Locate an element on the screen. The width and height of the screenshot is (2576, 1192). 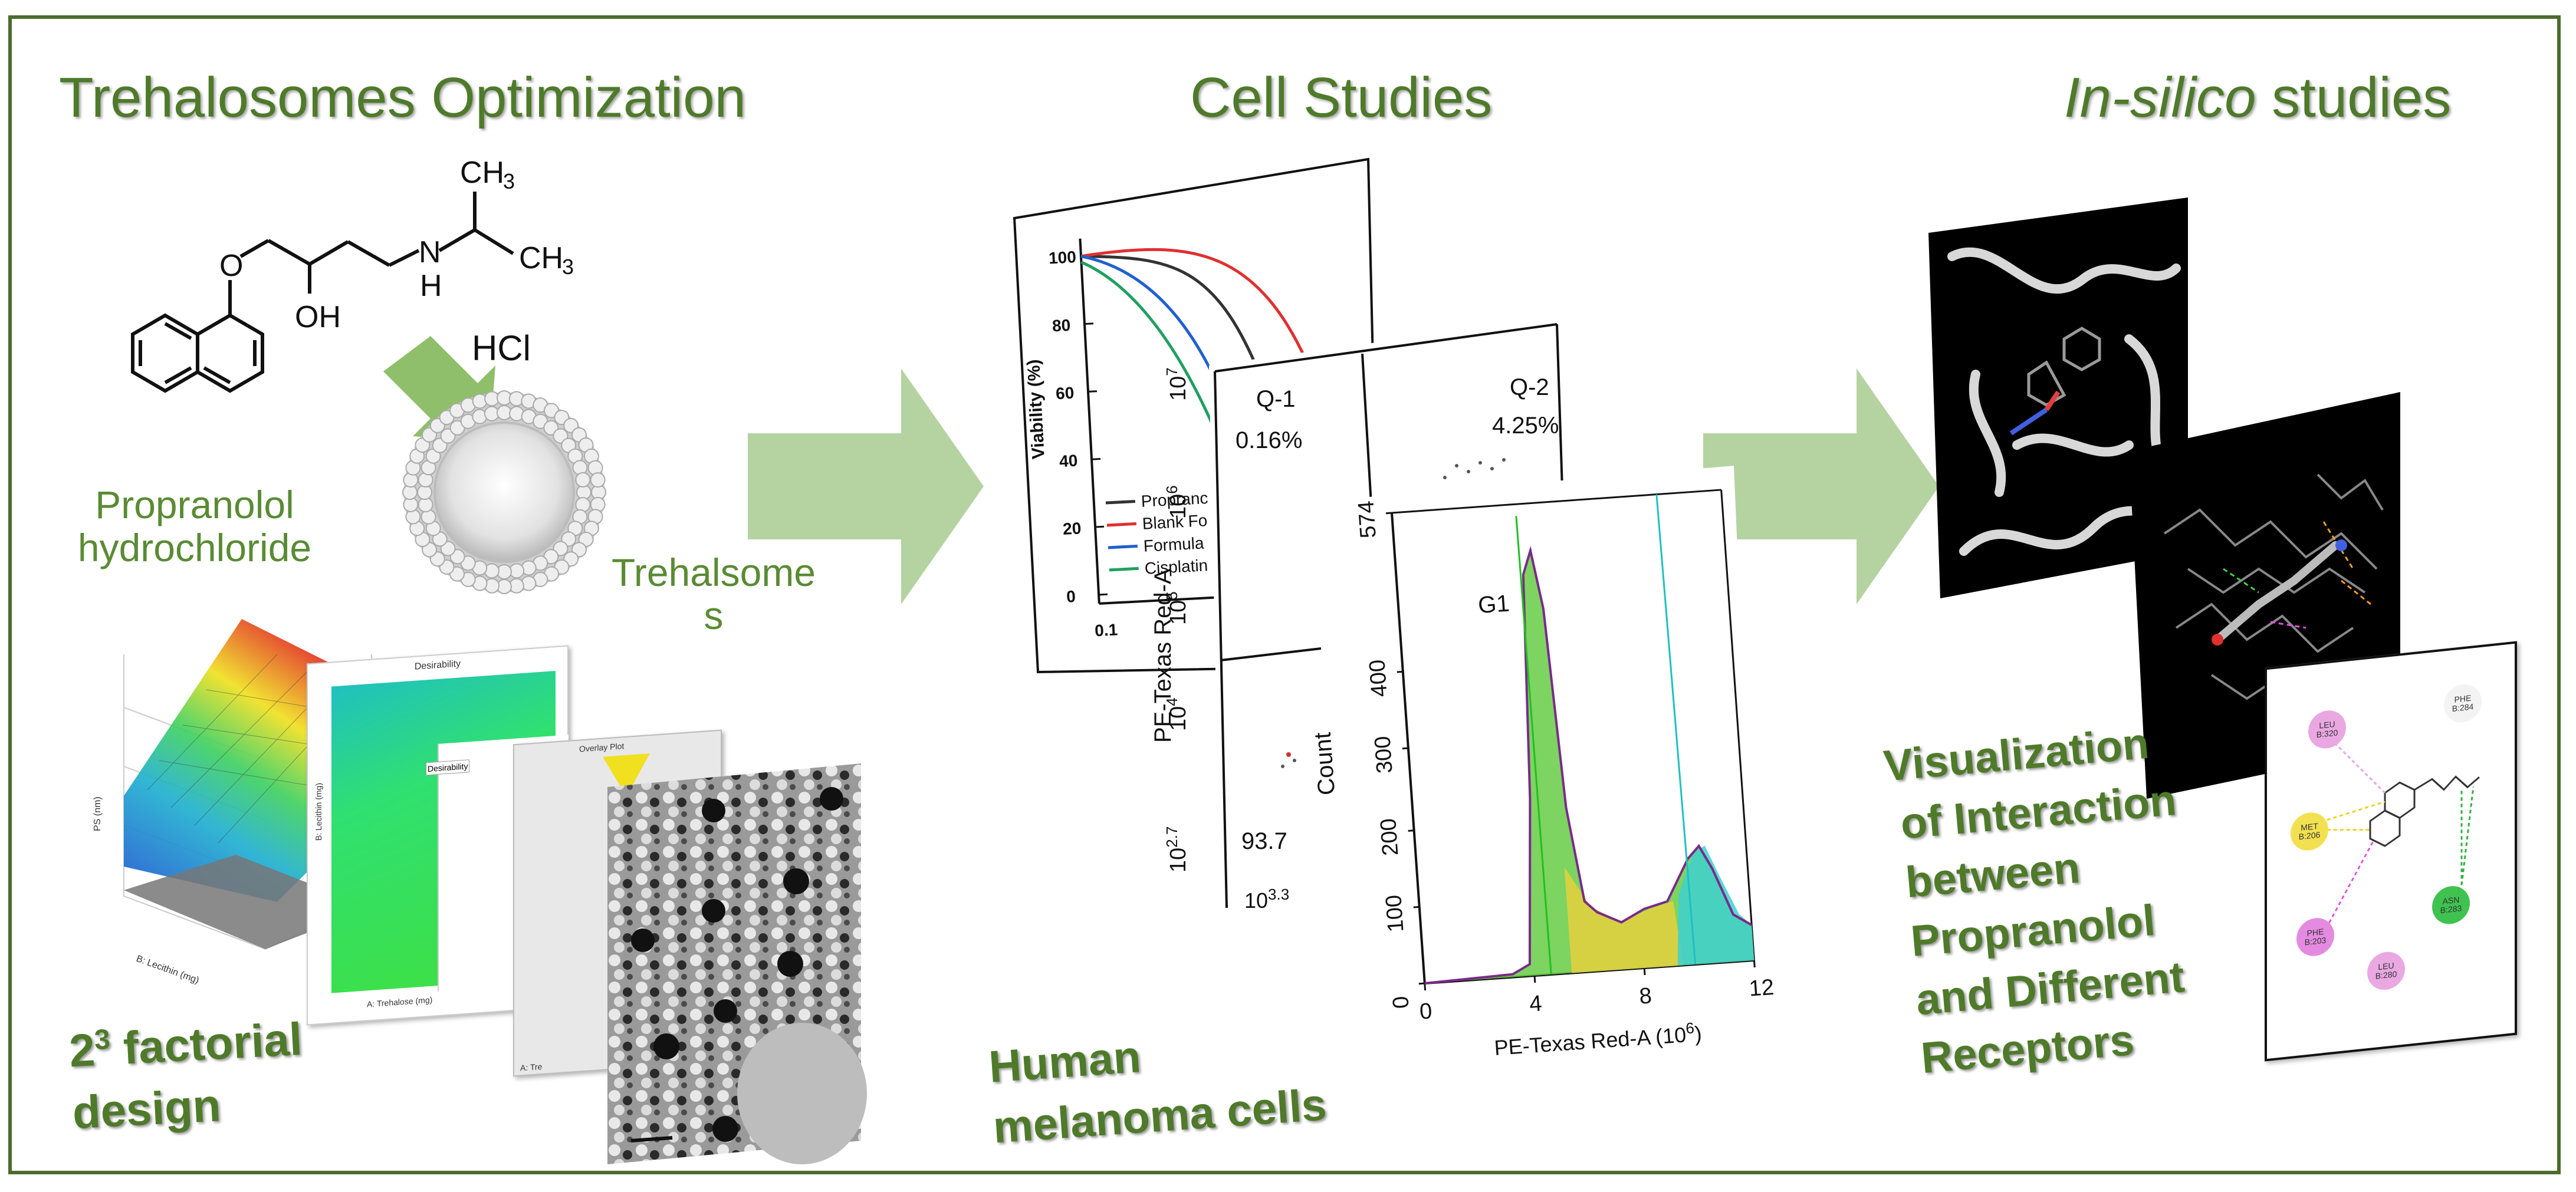
liposome-icon is located at coordinates (504, 492).